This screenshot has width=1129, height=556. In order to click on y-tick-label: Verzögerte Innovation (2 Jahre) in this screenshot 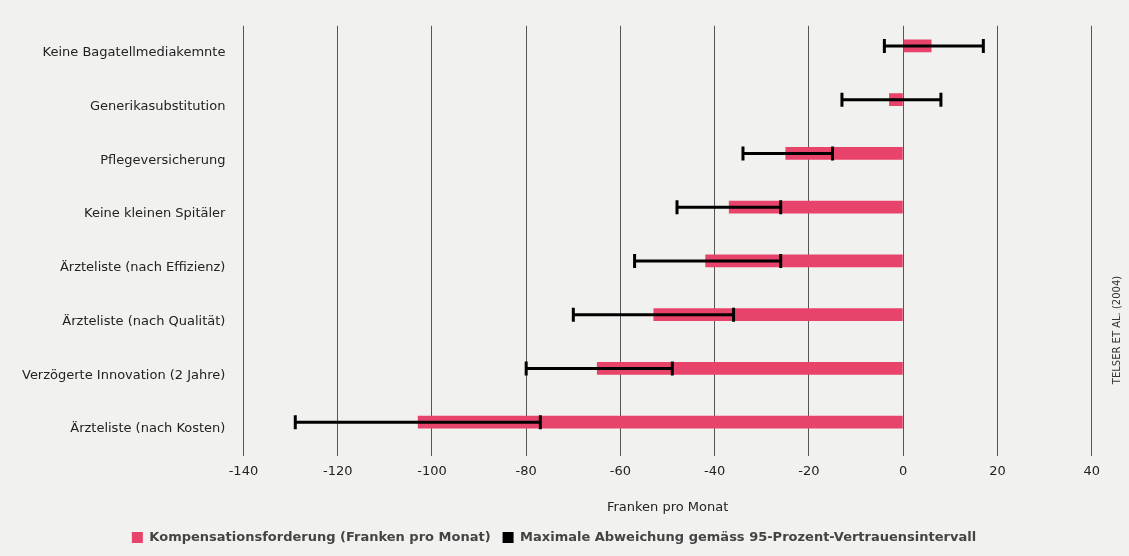, I will do `click(123, 374)`.